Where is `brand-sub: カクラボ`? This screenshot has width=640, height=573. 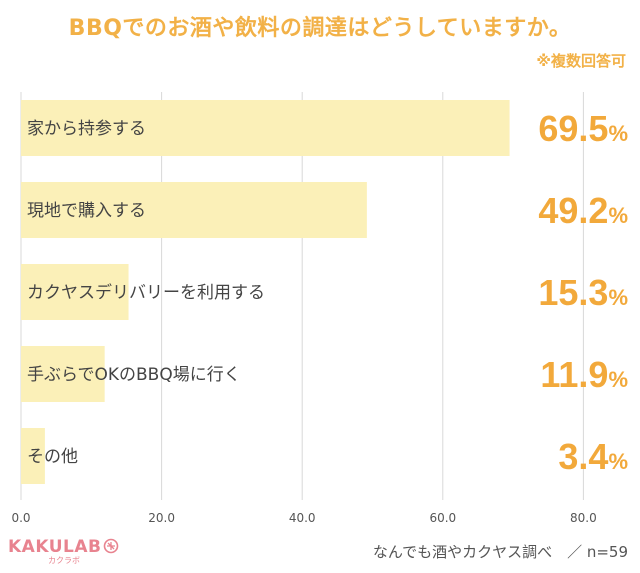
brand-sub: カクラボ is located at coordinates (64, 560).